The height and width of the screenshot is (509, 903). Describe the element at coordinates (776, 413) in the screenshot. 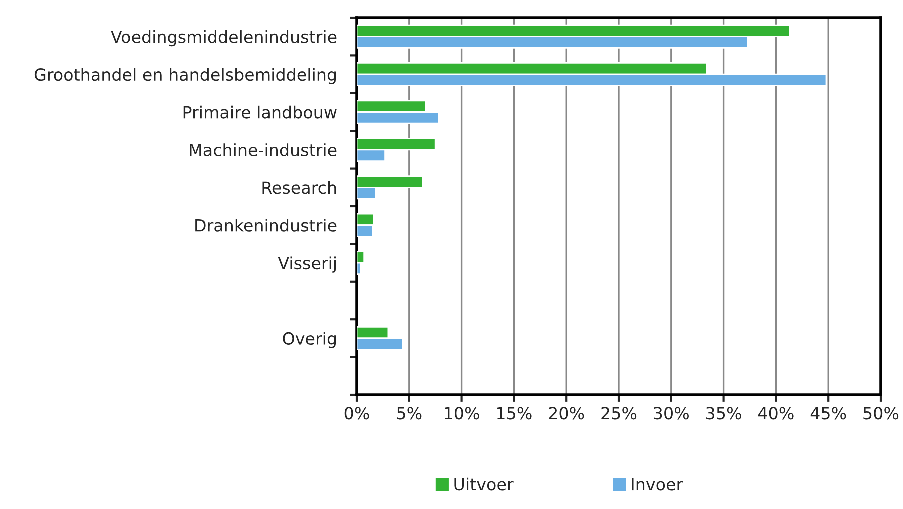

I see `x-tick-label: 40%` at that location.